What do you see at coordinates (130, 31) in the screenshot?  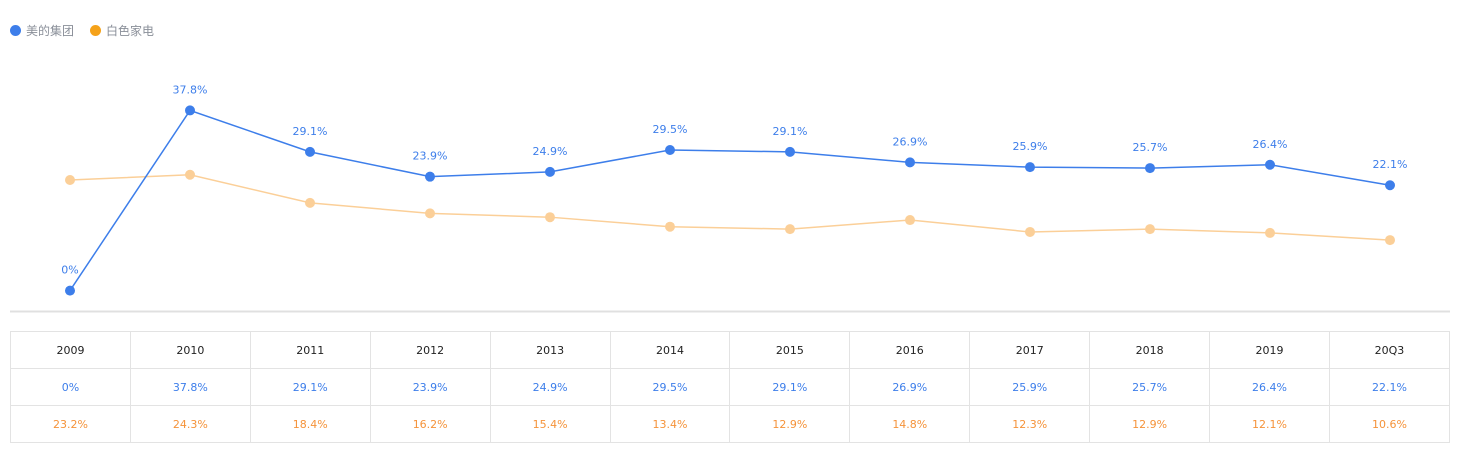 I see `legend-label-white-goods: 白色家电` at bounding box center [130, 31].